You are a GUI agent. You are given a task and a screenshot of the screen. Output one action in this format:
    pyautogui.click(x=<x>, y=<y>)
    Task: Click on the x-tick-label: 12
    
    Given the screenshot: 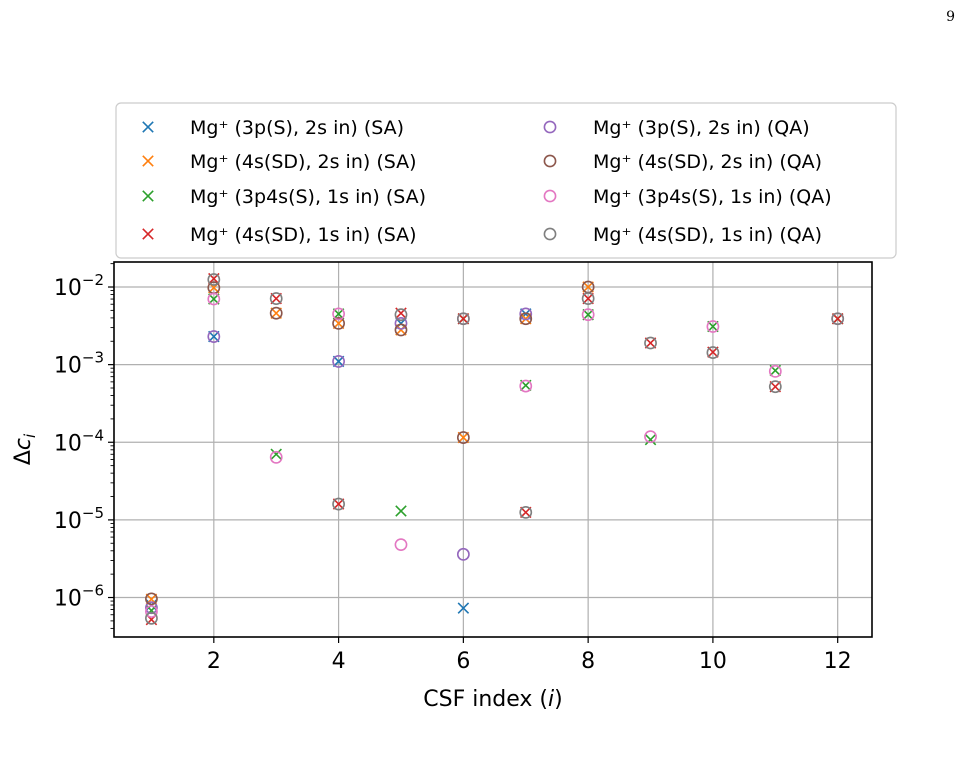 What is the action you would take?
    pyautogui.click(x=838, y=661)
    